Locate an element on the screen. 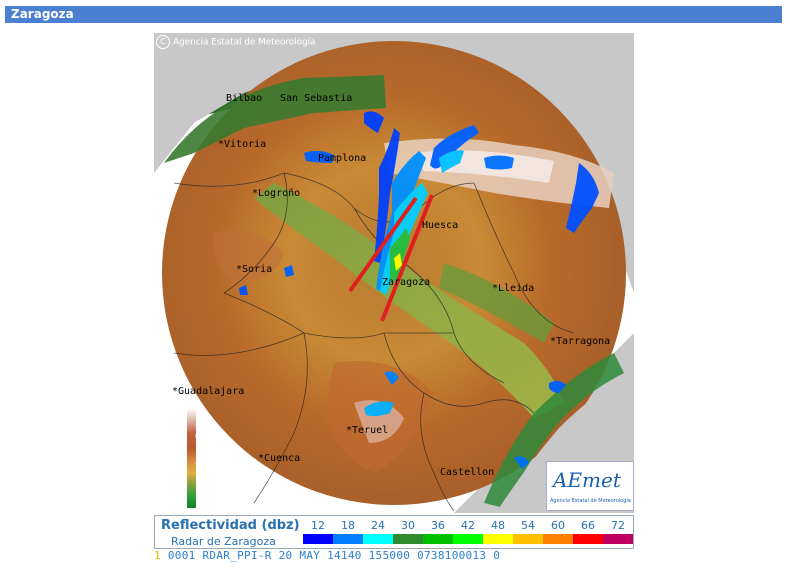 This screenshot has height=574, width=790. reflectivity-title: Reflectividad (dbz) is located at coordinates (230, 525).